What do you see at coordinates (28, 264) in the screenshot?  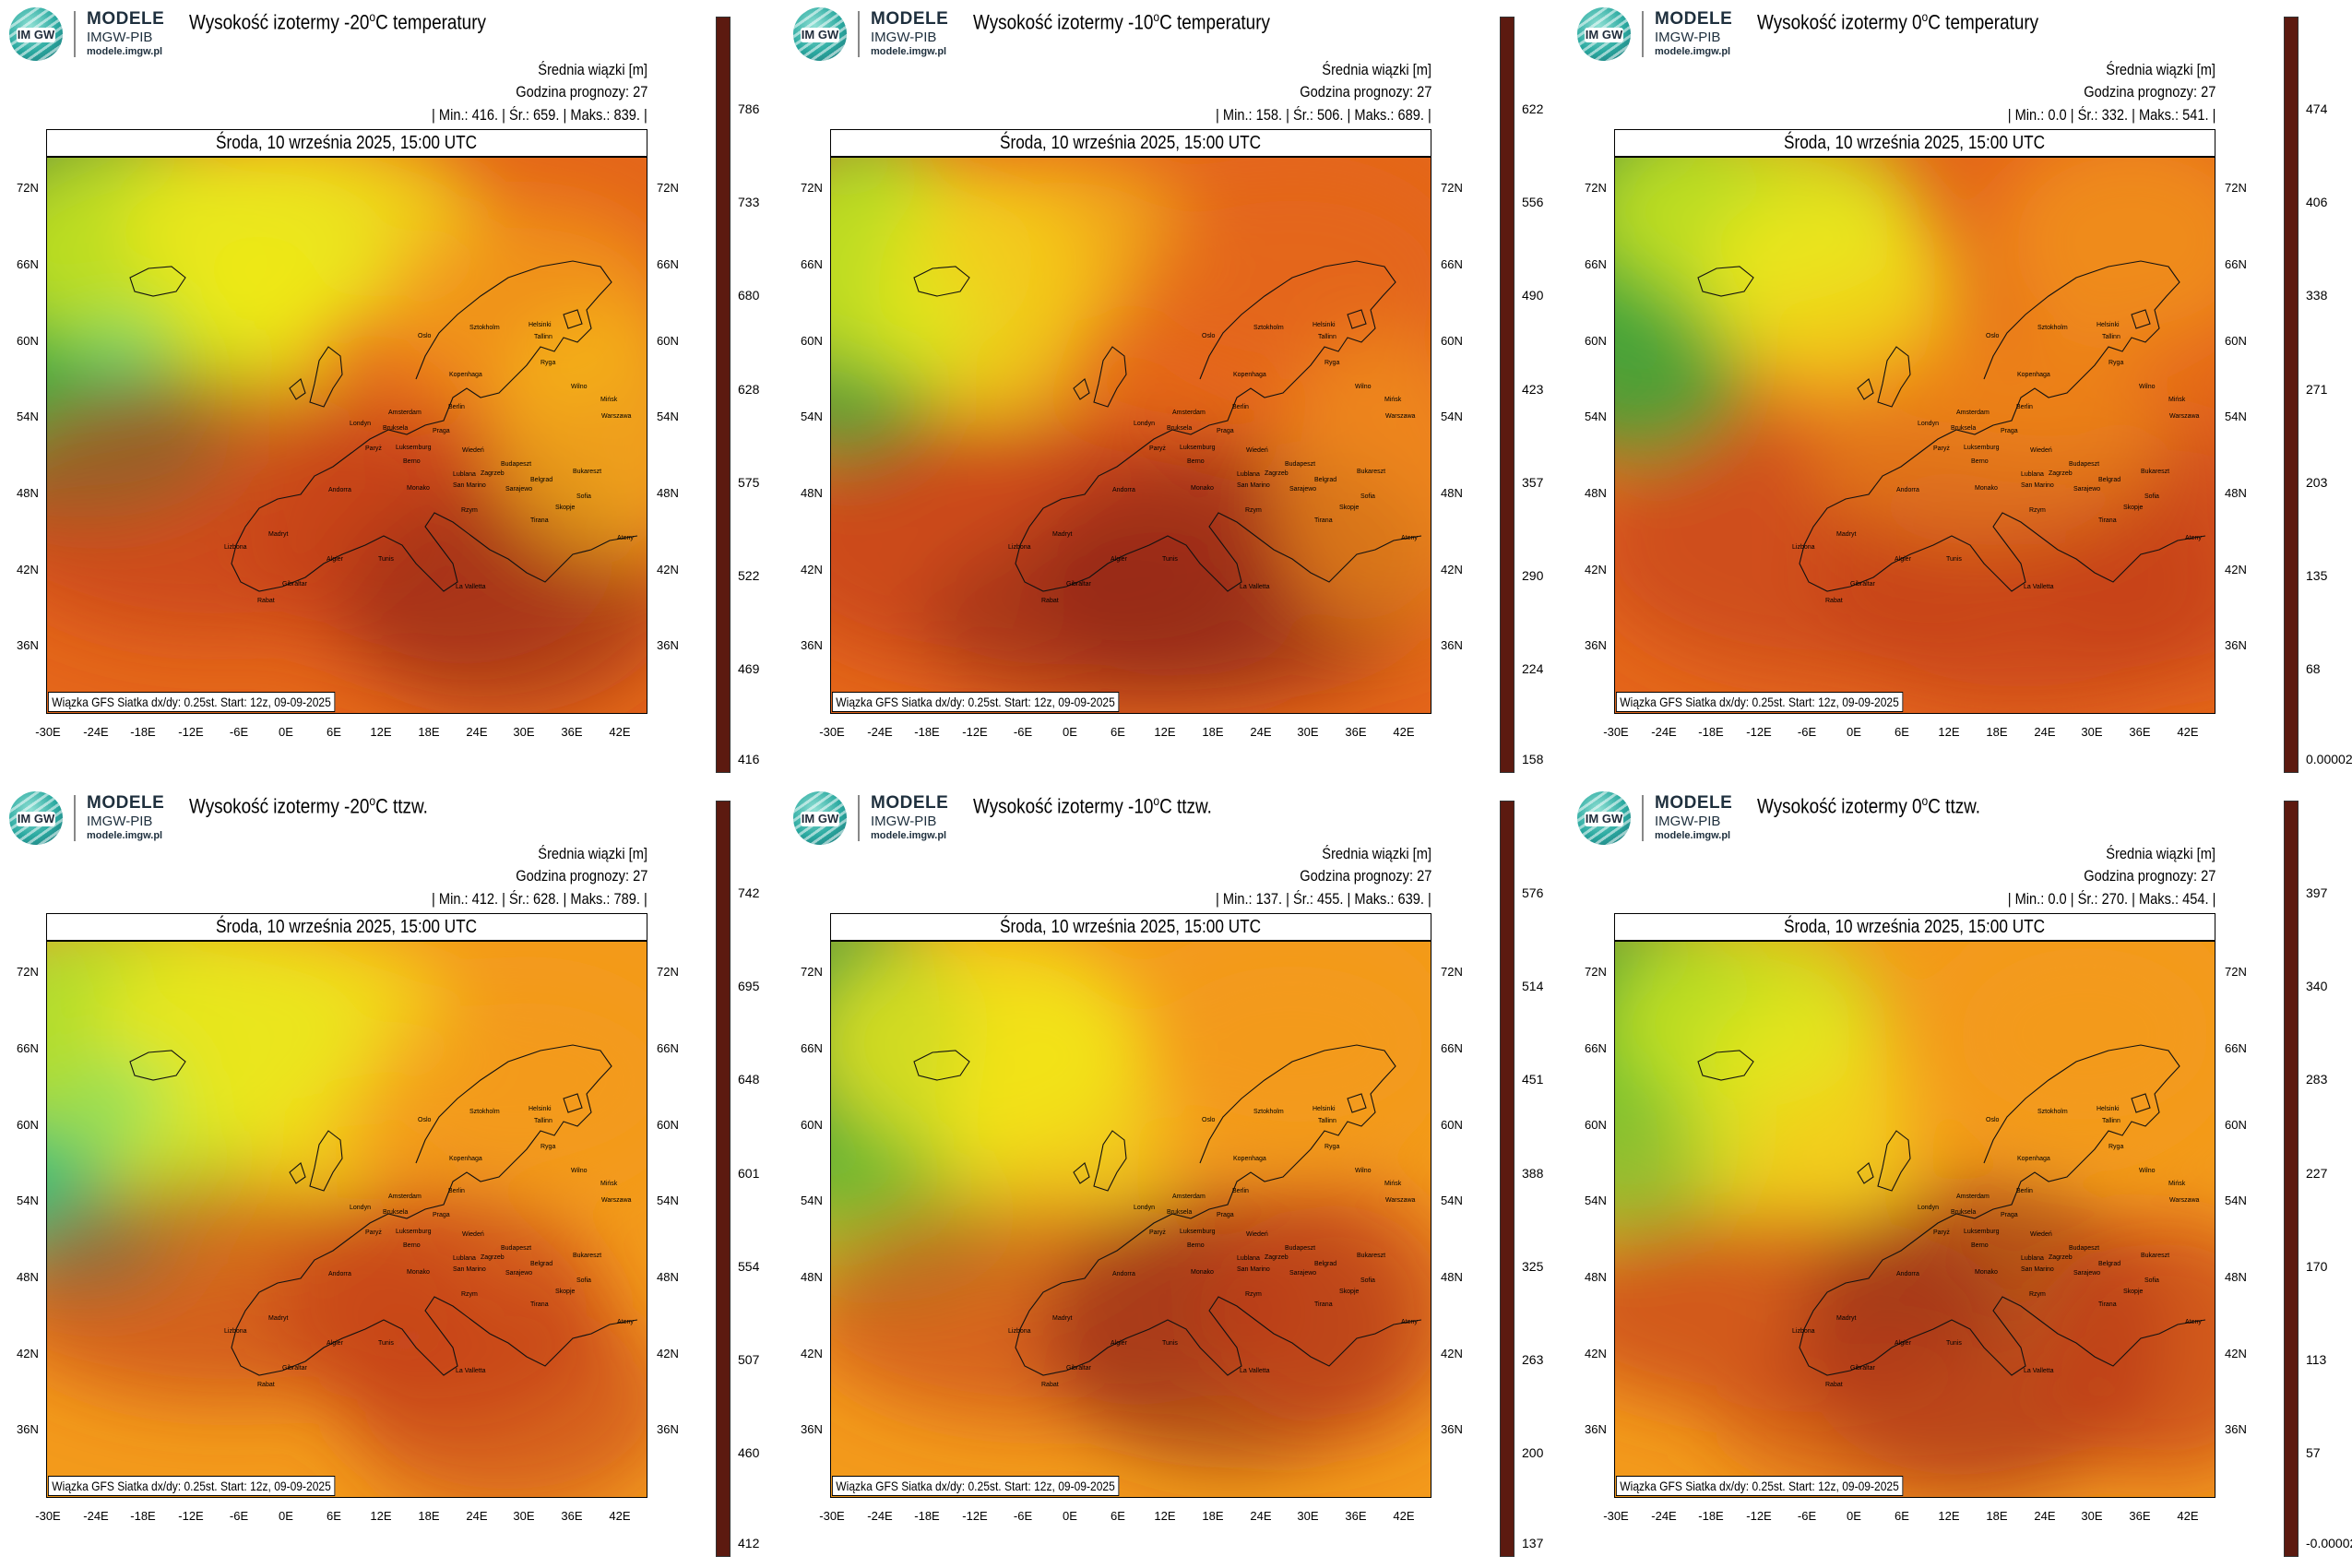 I see `lat-tick-label: 66N` at bounding box center [28, 264].